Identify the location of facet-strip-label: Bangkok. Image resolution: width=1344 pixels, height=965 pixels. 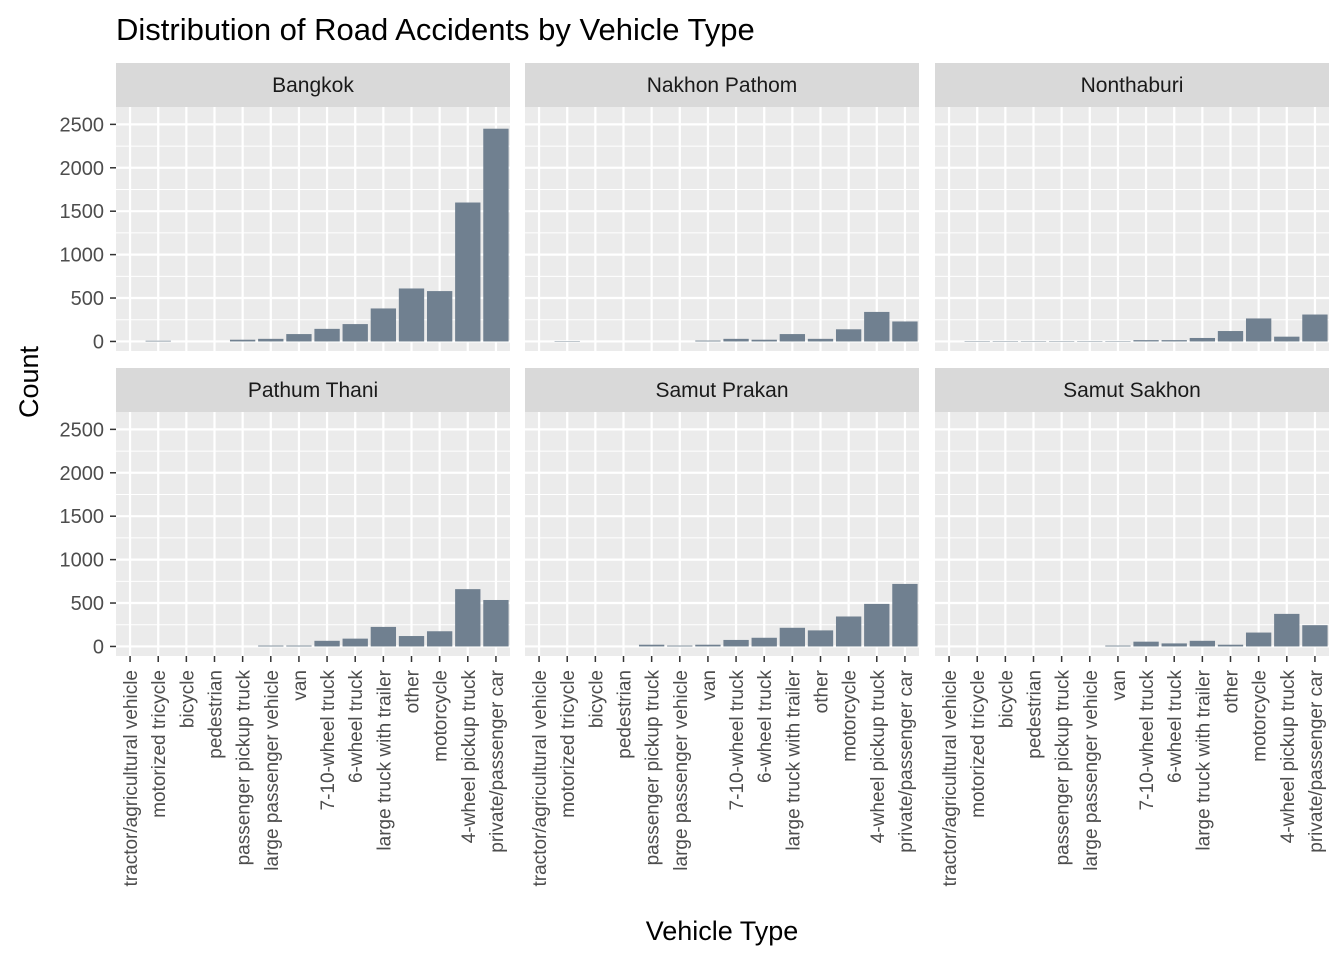
(313, 85).